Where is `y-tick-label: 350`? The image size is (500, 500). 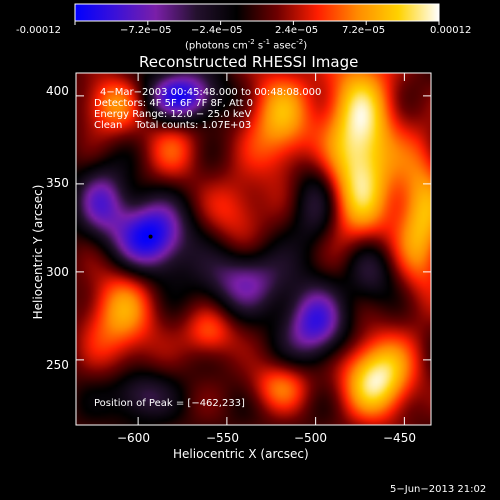 y-tick-label: 350 is located at coordinates (57, 183).